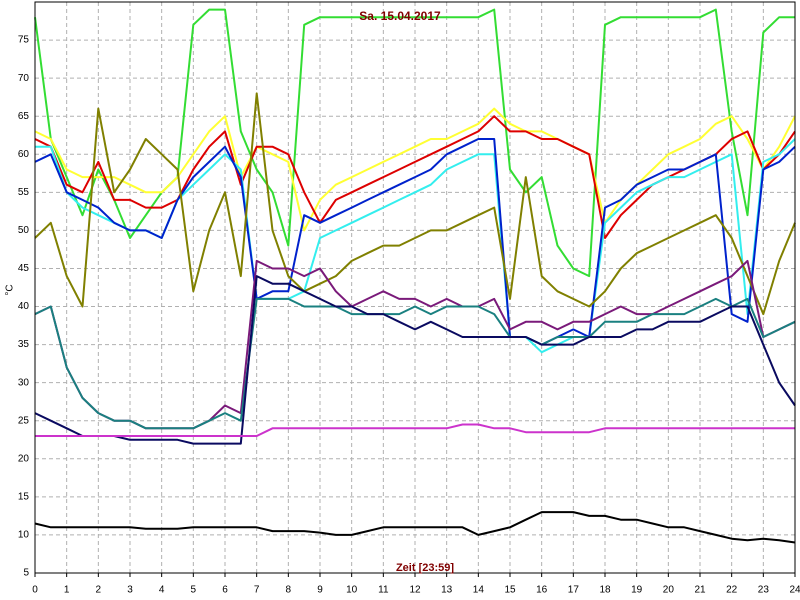 Image resolution: width=800 pixels, height=600 pixels. I want to click on x-tick-label: 7, so click(257, 590).